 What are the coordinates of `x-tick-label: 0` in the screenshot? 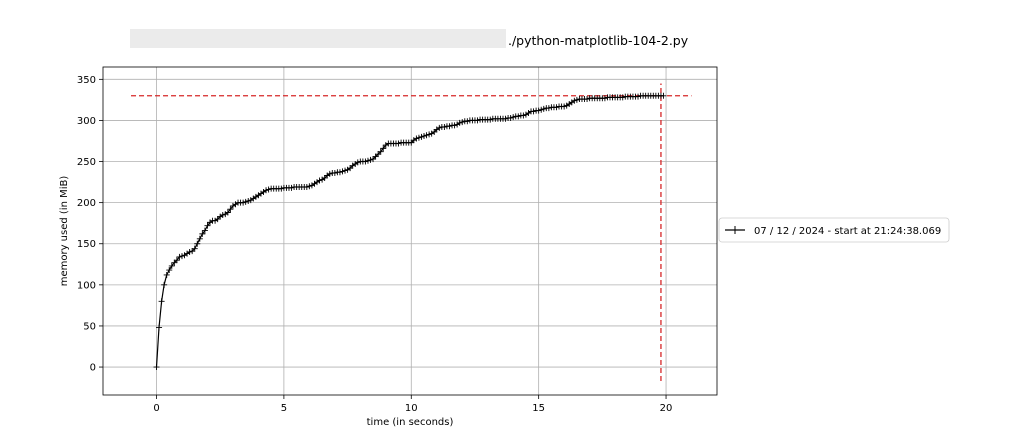 It's located at (156, 408).